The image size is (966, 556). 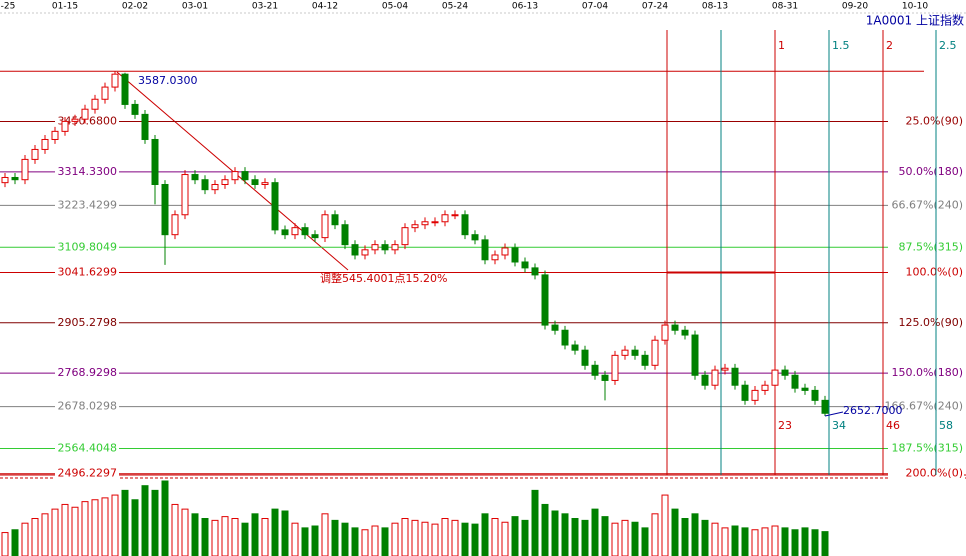 I want to click on x-tick-label: 08-13, so click(x=715, y=7).